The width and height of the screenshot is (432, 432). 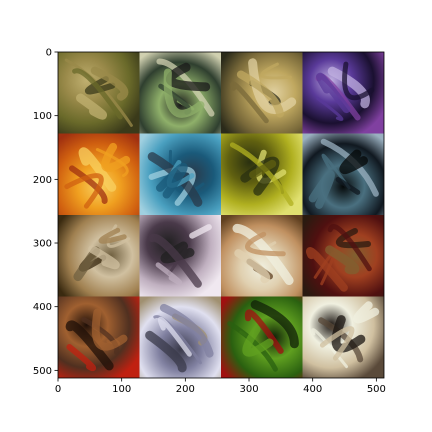 What do you see at coordinates (49, 53) in the screenshot?
I see `y-tick-label: 0` at bounding box center [49, 53].